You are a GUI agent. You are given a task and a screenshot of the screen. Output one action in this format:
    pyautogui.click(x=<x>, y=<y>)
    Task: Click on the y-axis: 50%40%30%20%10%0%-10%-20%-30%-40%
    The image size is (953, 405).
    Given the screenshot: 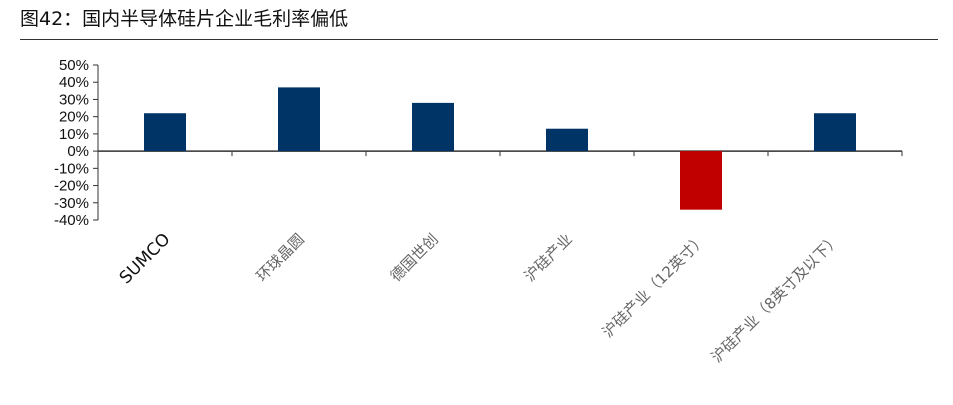 What is the action you would take?
    pyautogui.click(x=76, y=143)
    